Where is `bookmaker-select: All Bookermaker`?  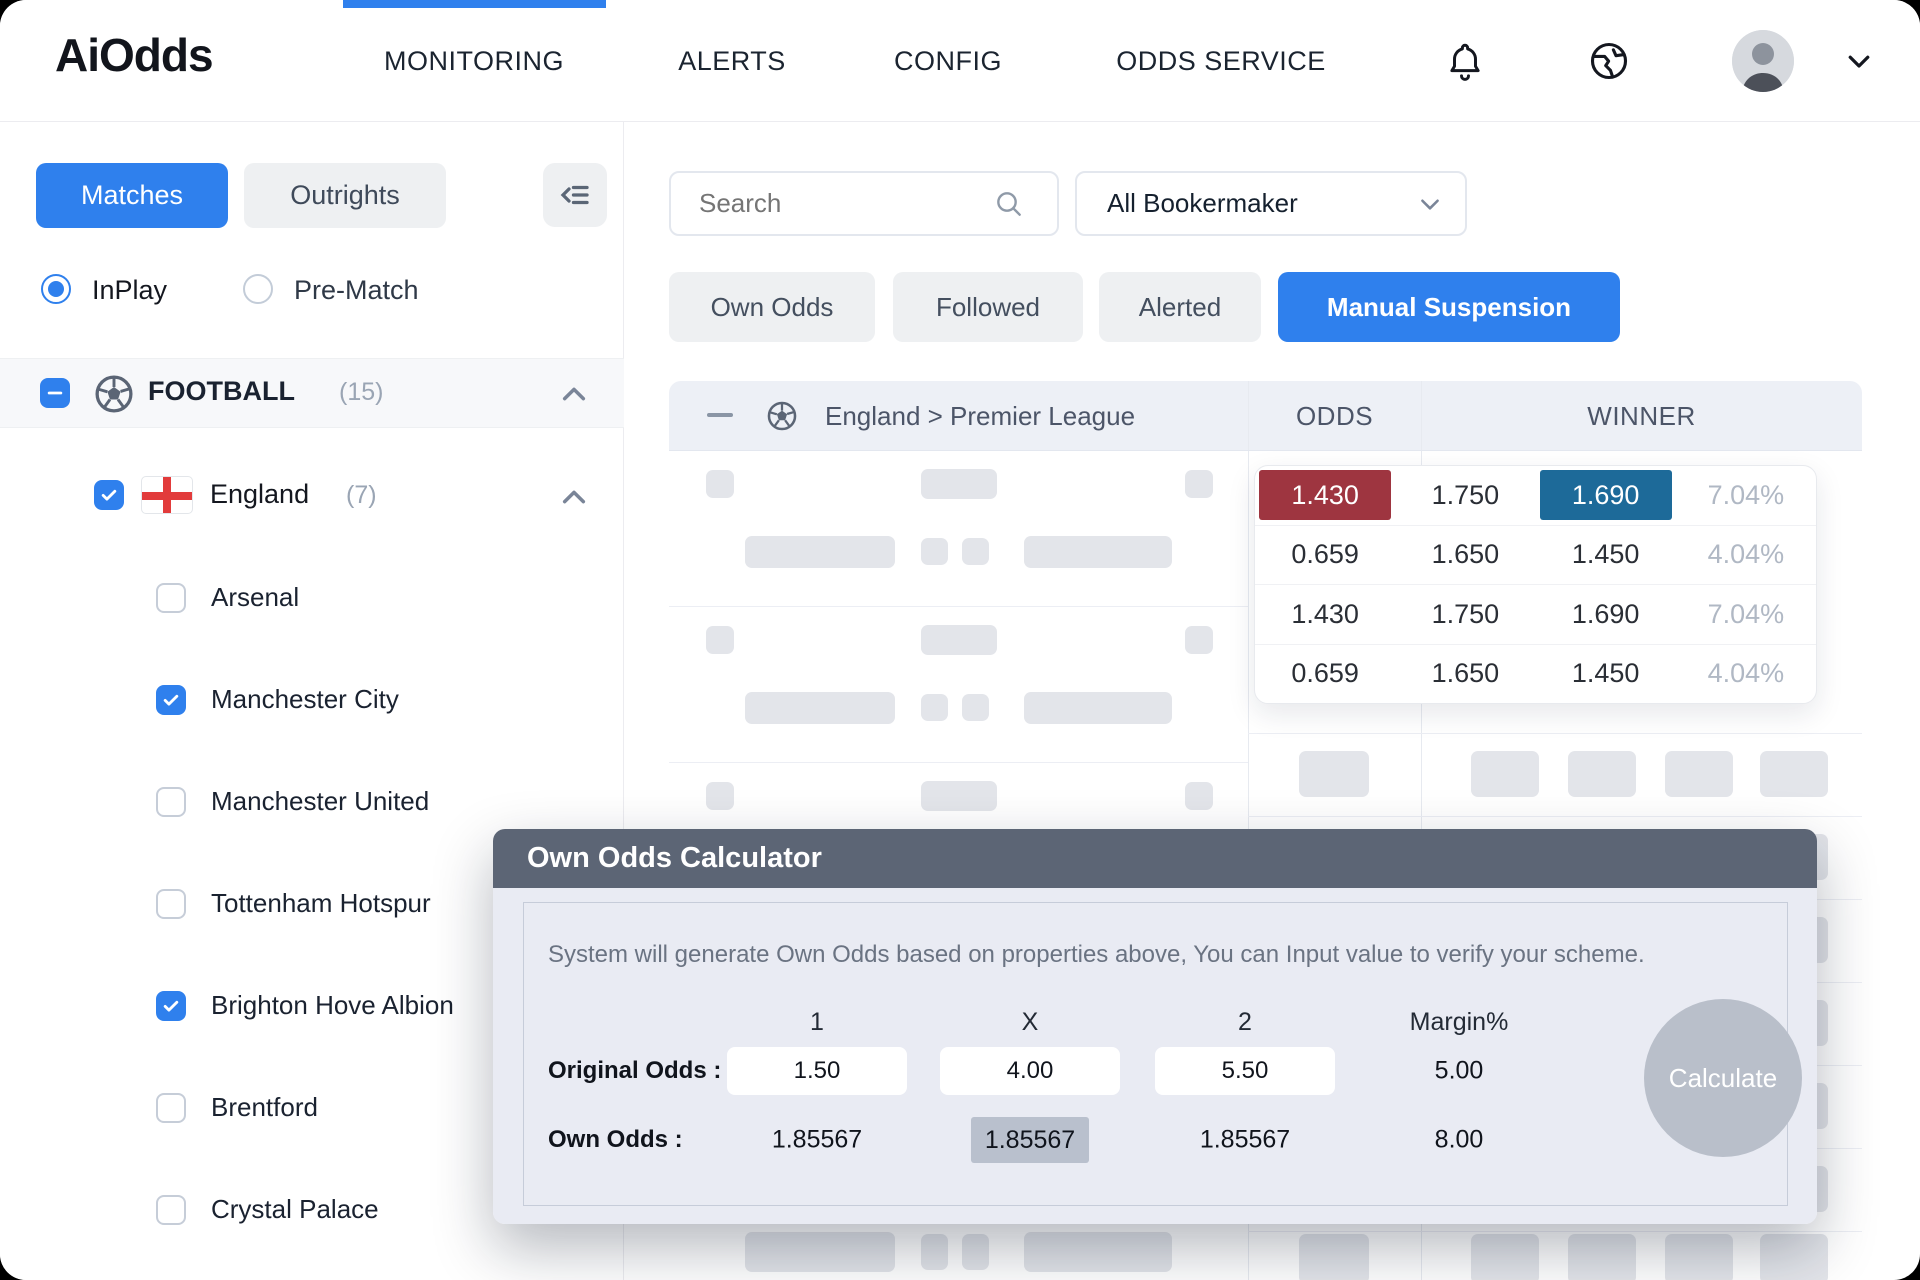 bookmaker-select: All Bookermaker is located at coordinates (1271, 203).